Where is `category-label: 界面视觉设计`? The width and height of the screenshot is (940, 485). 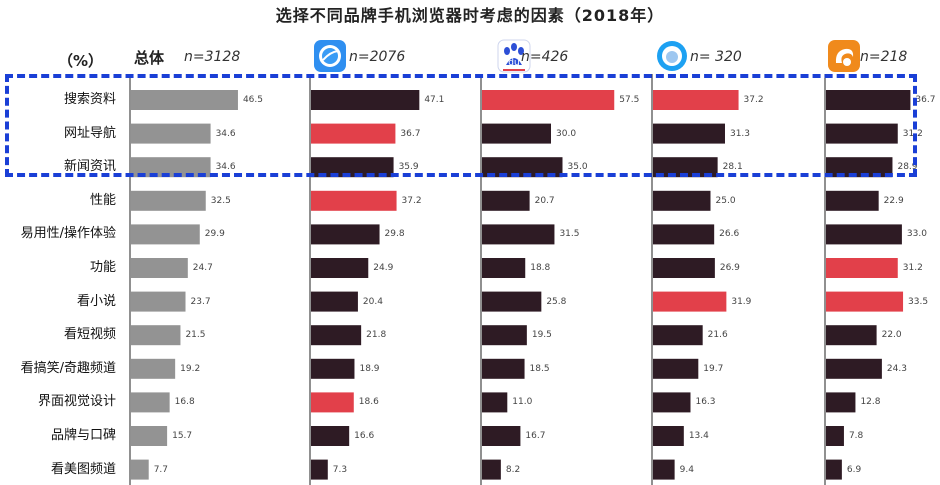
category-label: 界面视觉设计 is located at coordinates (76, 402).